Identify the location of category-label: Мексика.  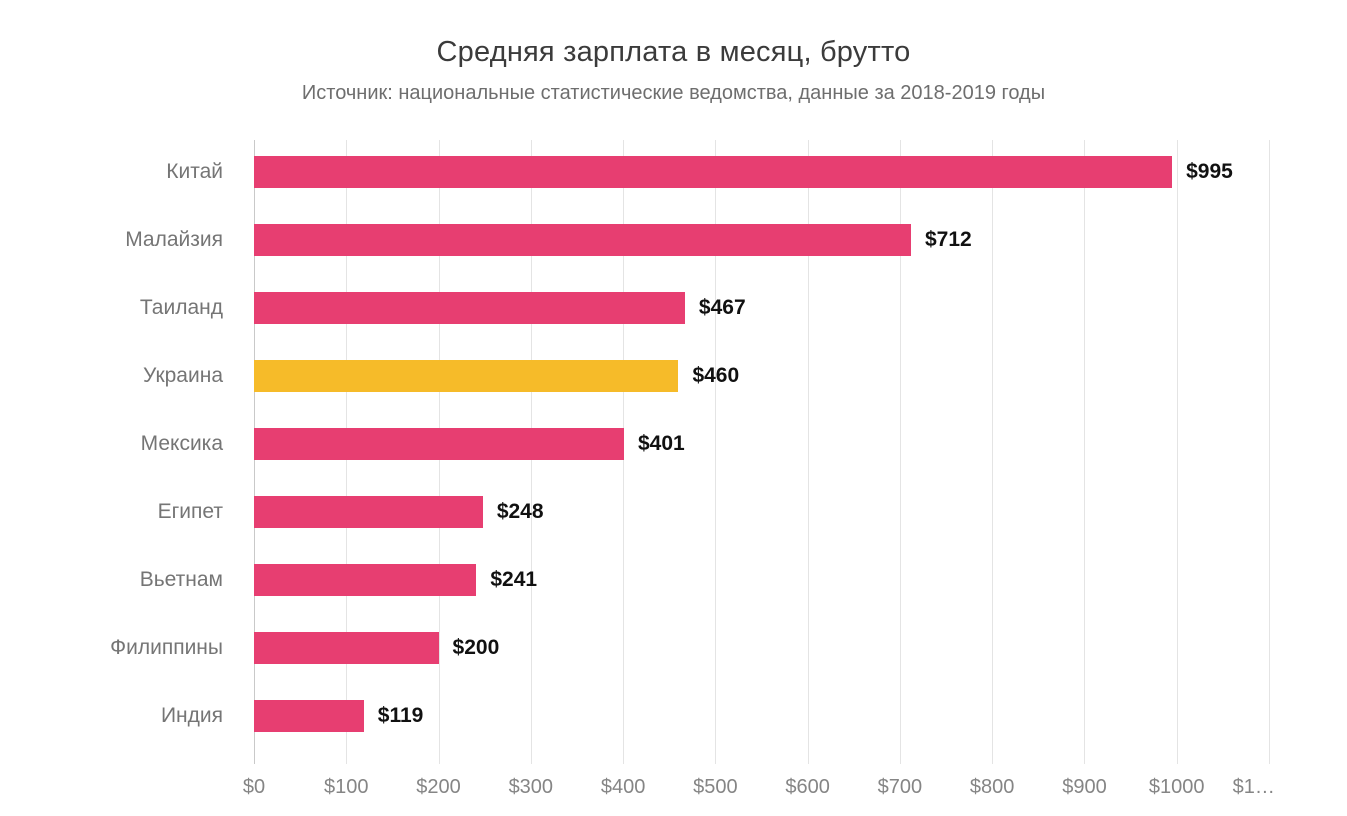
(181, 443).